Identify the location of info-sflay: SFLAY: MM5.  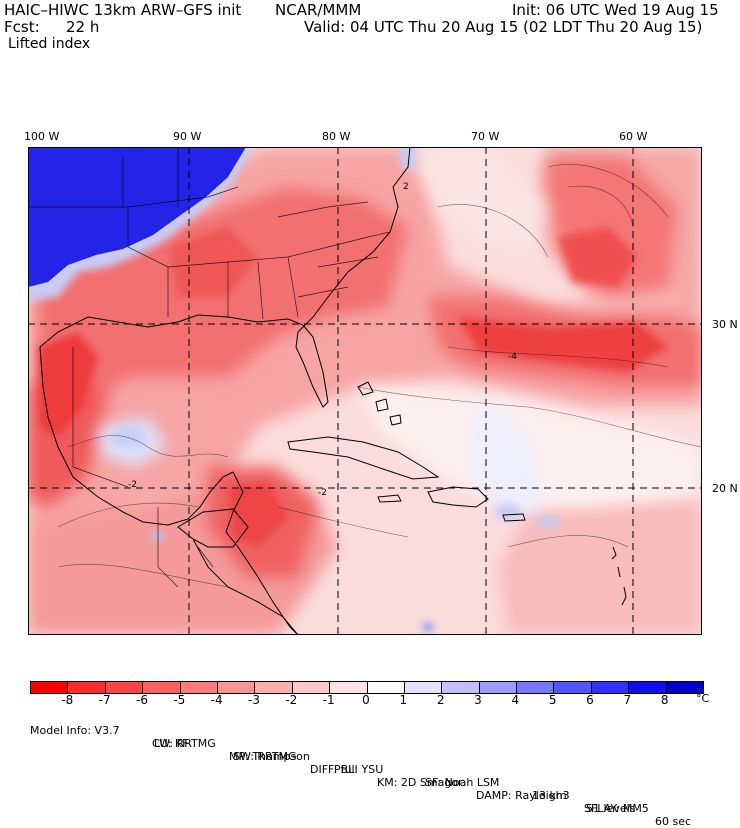
(616, 808).